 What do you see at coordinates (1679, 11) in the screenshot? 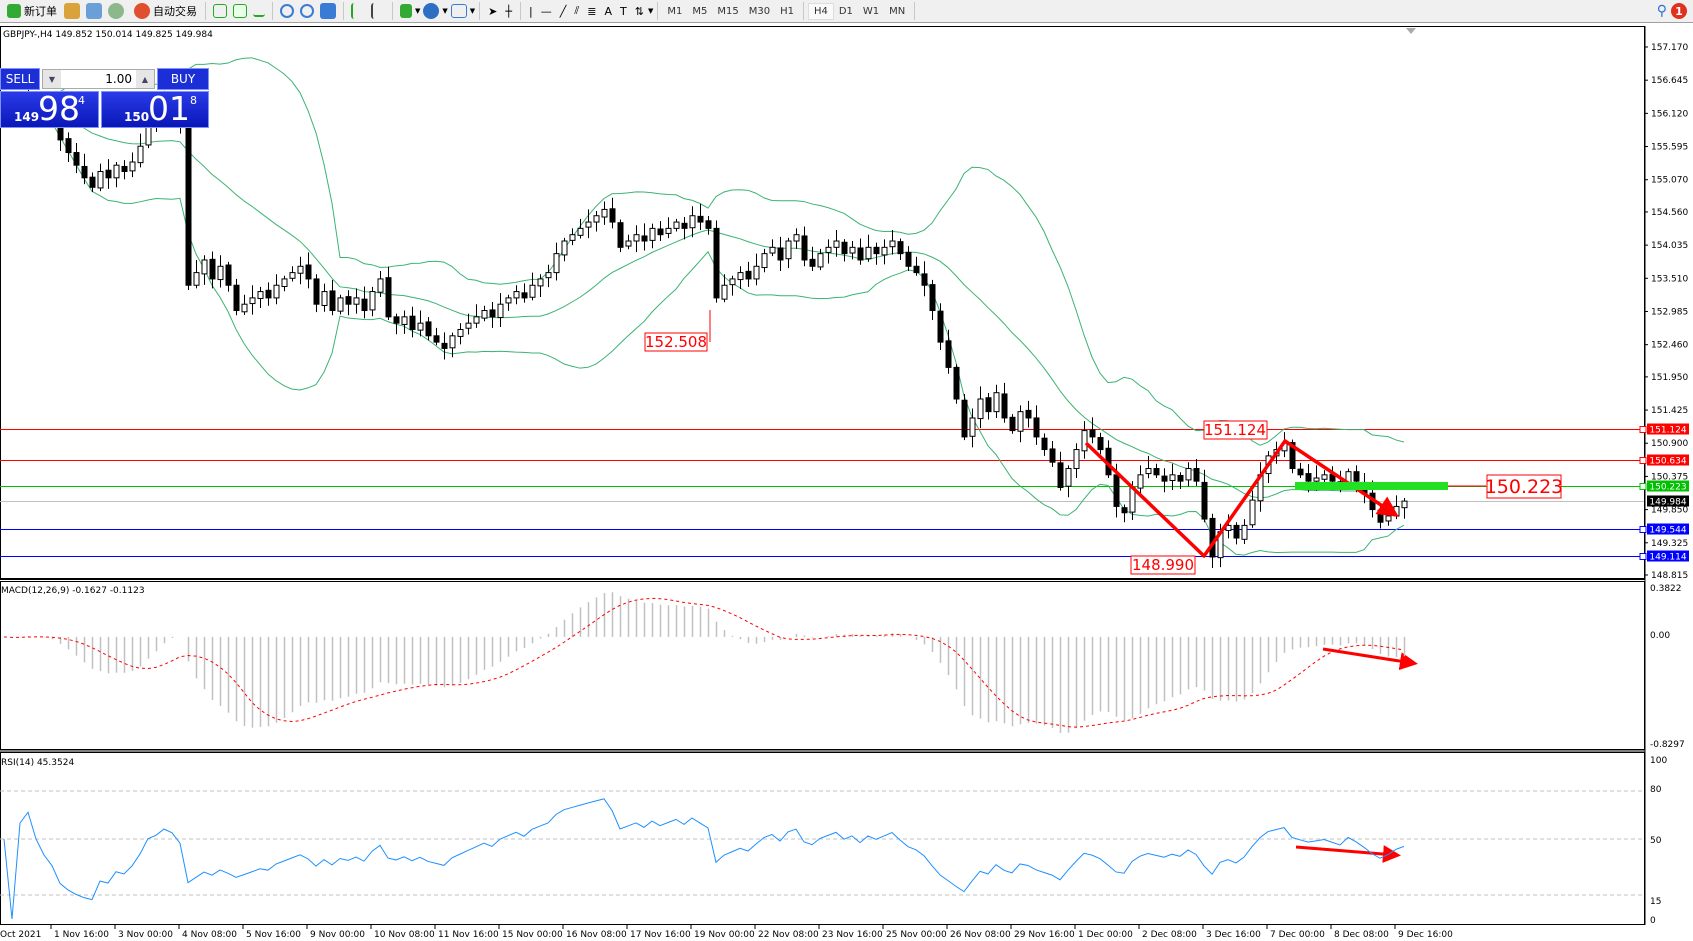
I see `notification-badge: 1` at bounding box center [1679, 11].